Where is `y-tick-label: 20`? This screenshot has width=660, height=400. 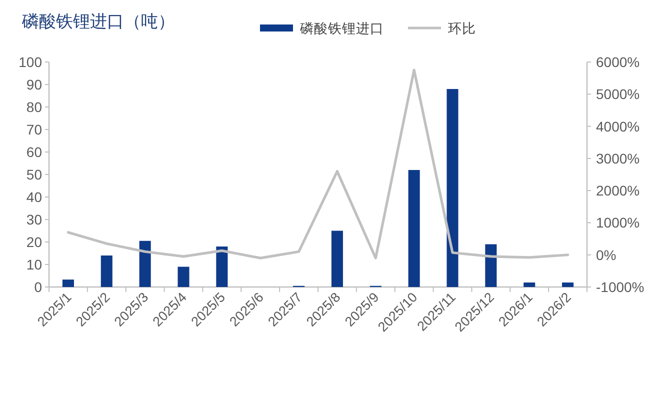
y-tick-label: 20 is located at coordinates (34, 242).